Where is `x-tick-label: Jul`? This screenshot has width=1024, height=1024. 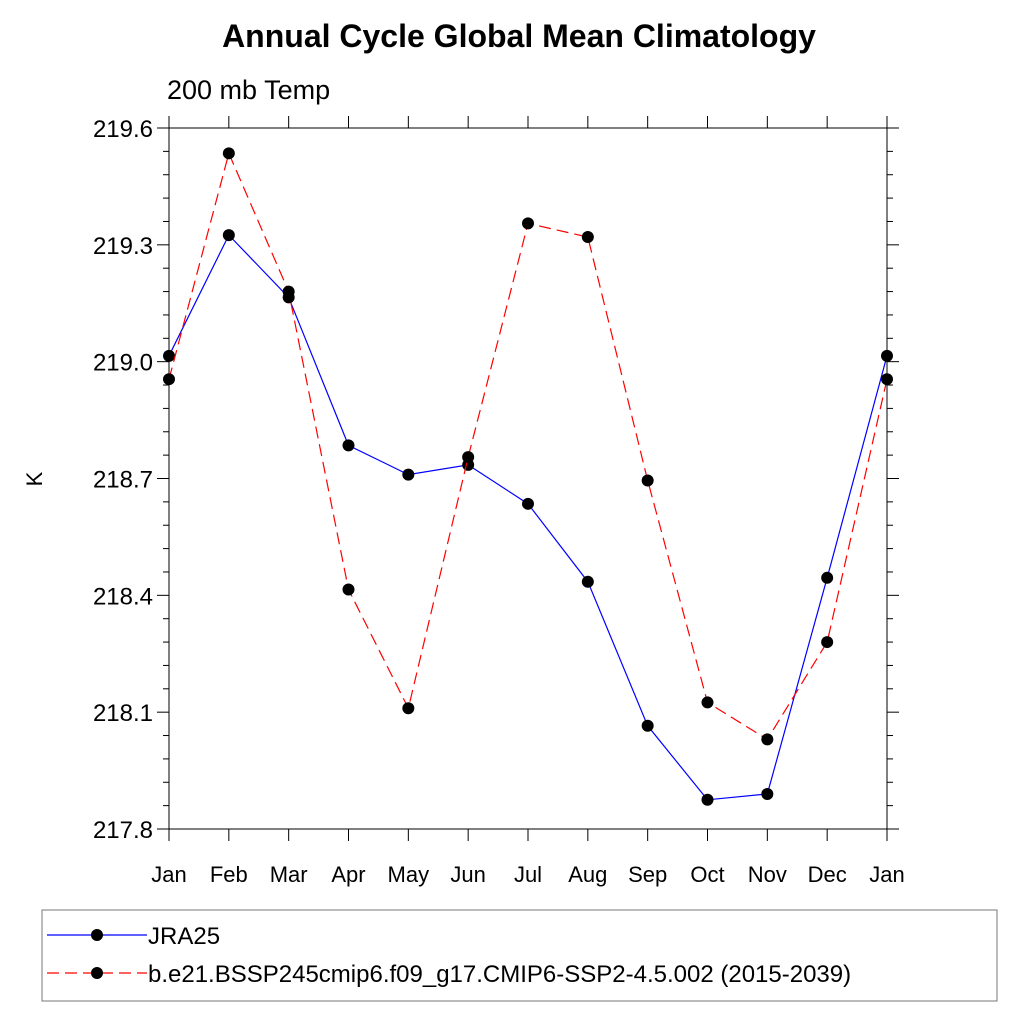
x-tick-label: Jul is located at coordinates (528, 874).